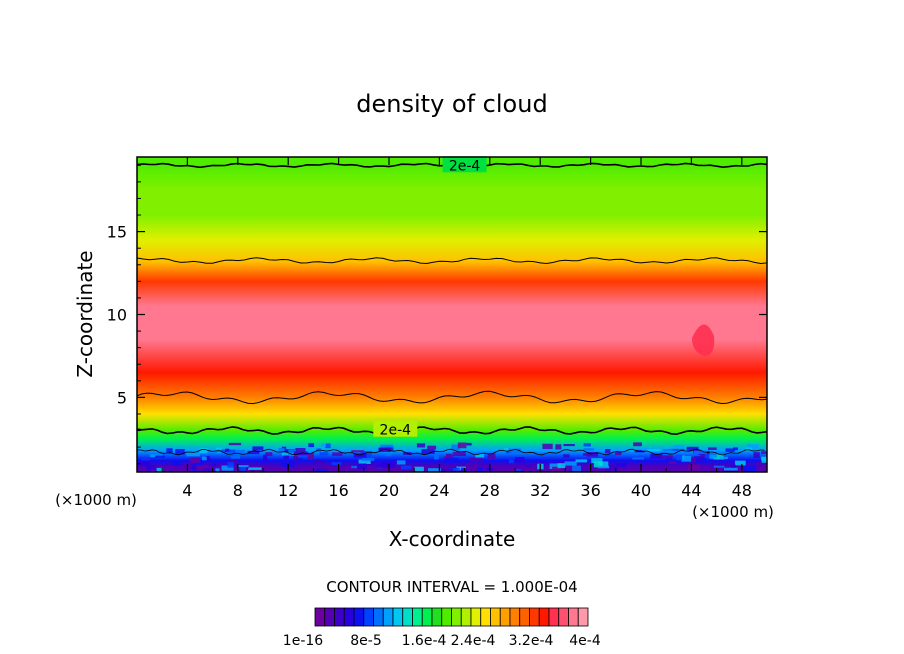 The height and width of the screenshot is (654, 904). I want to click on contour-label-top: 2e-4, so click(465, 166).